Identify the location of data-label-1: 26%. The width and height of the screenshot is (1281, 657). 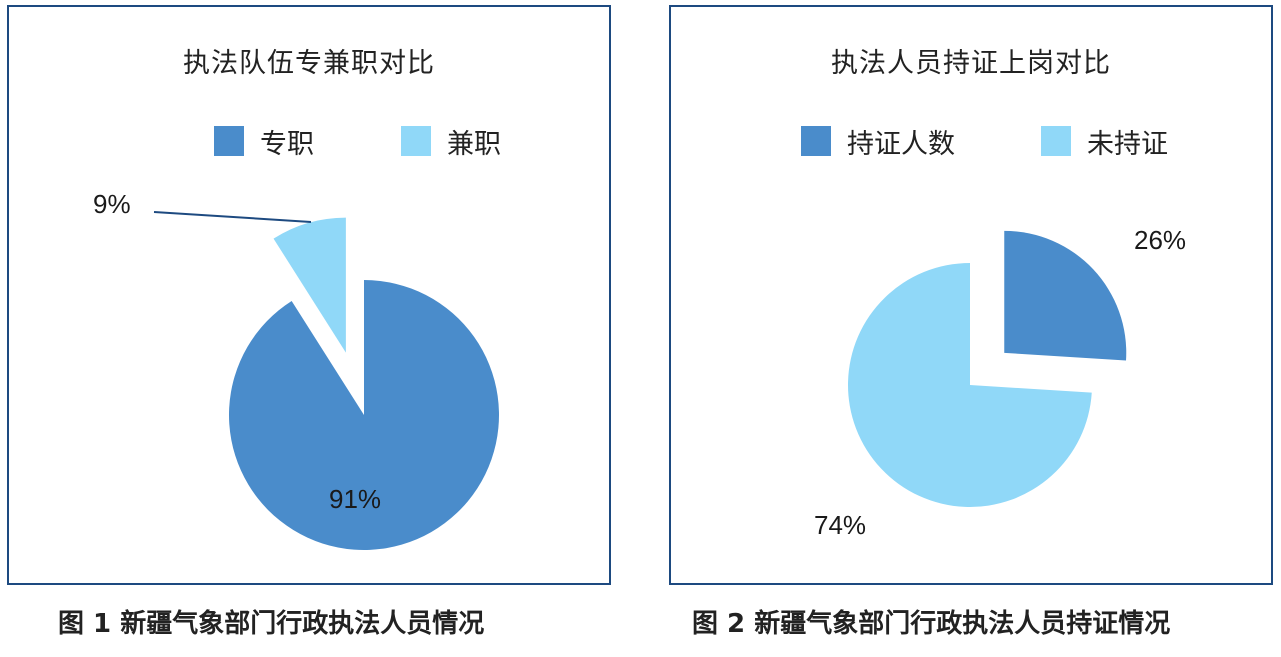
(1160, 240).